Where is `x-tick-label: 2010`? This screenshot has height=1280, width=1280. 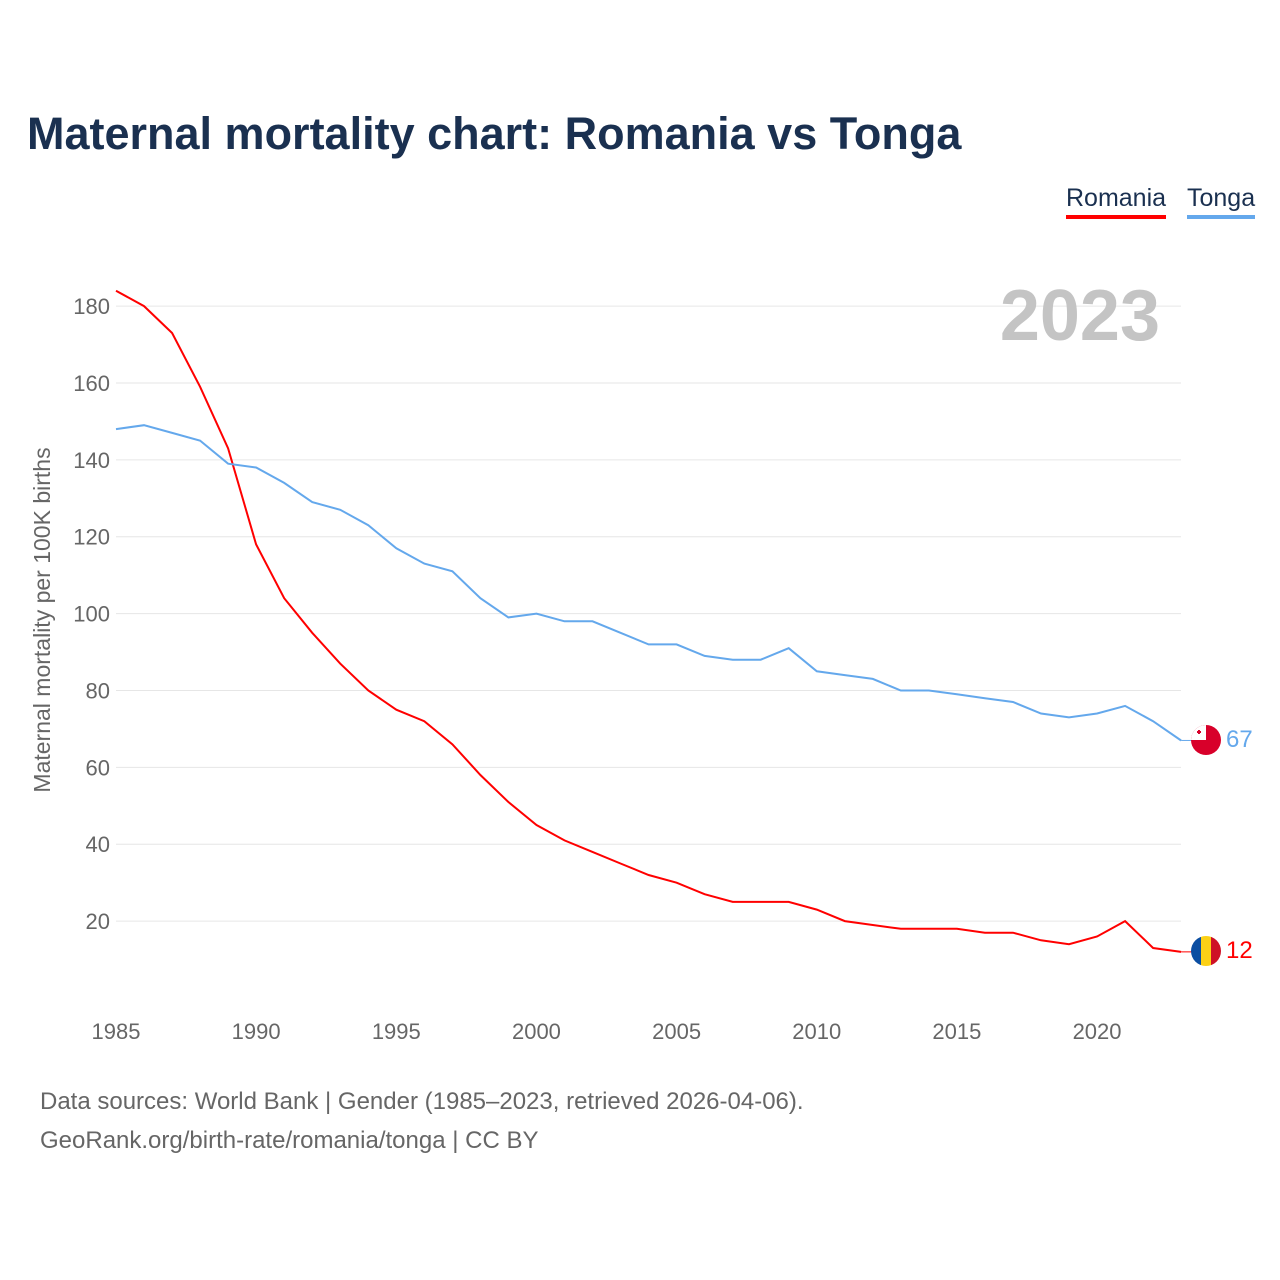
x-tick-label: 2010 is located at coordinates (816, 1031).